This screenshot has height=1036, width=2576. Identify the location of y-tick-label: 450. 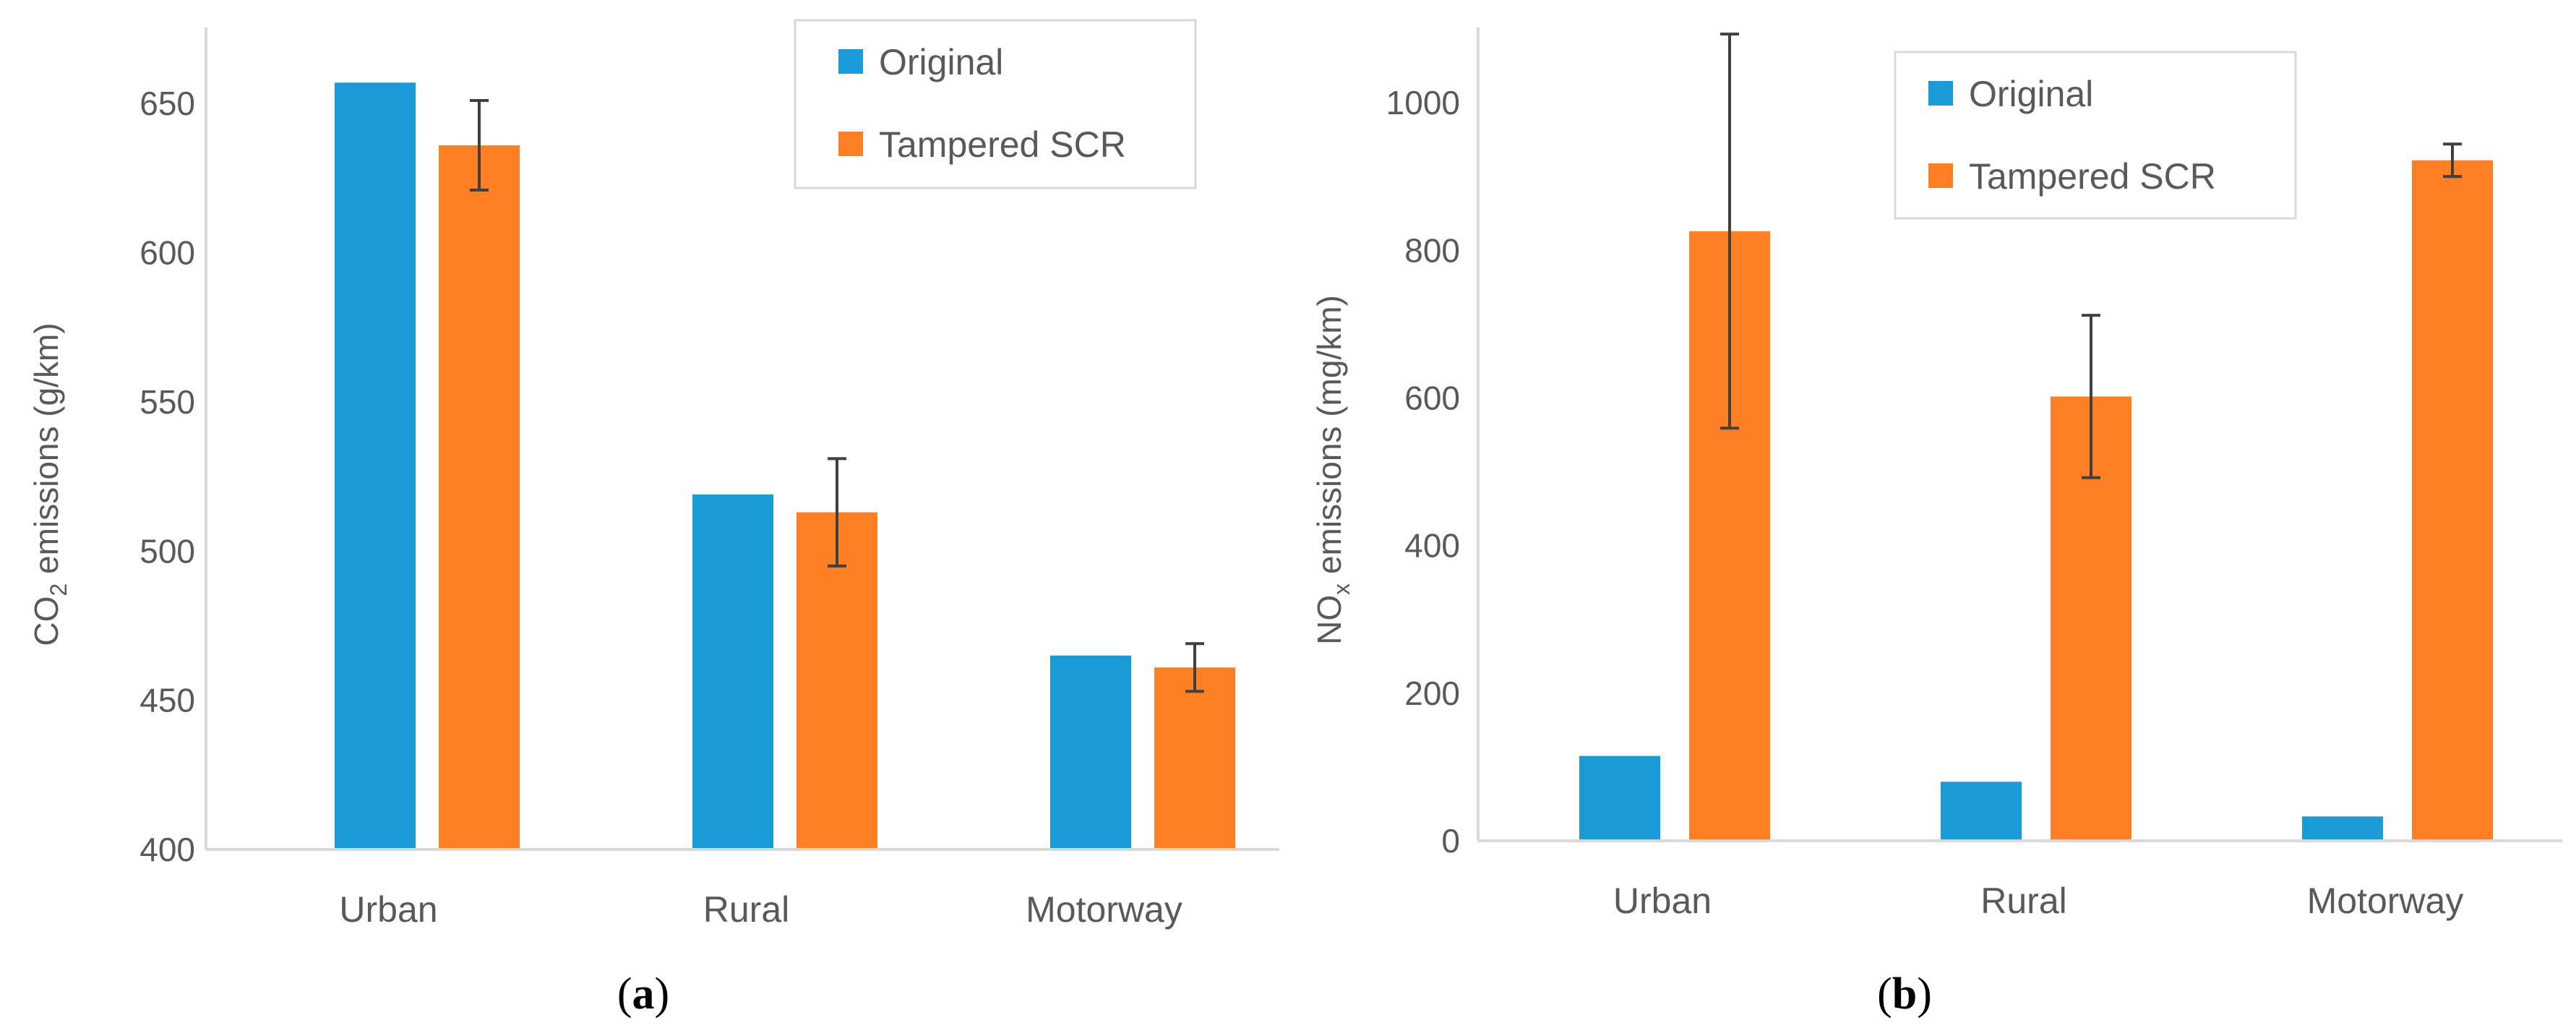
(167, 701).